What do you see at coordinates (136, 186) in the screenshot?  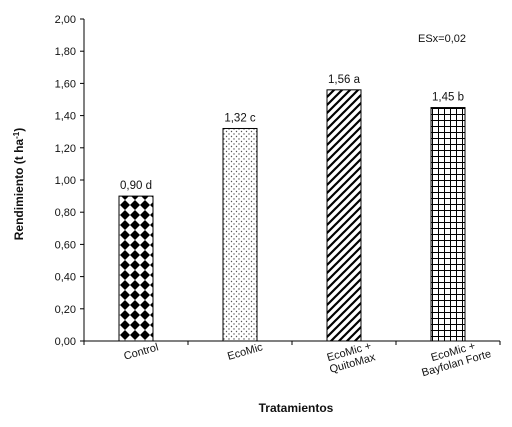 I see `bar-data-label: 0,90 d` at bounding box center [136, 186].